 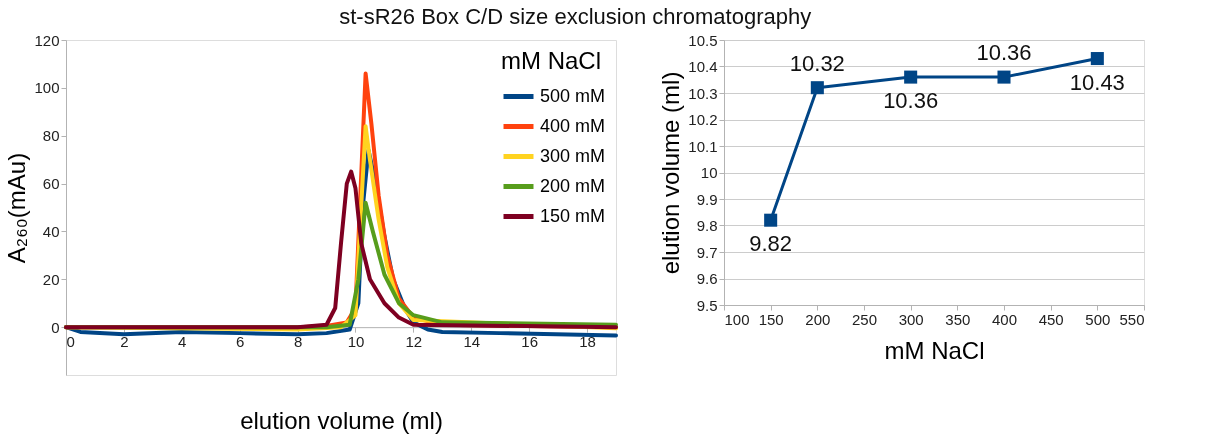 What do you see at coordinates (1004, 319) in the screenshot?
I see `x-tick-label: 400` at bounding box center [1004, 319].